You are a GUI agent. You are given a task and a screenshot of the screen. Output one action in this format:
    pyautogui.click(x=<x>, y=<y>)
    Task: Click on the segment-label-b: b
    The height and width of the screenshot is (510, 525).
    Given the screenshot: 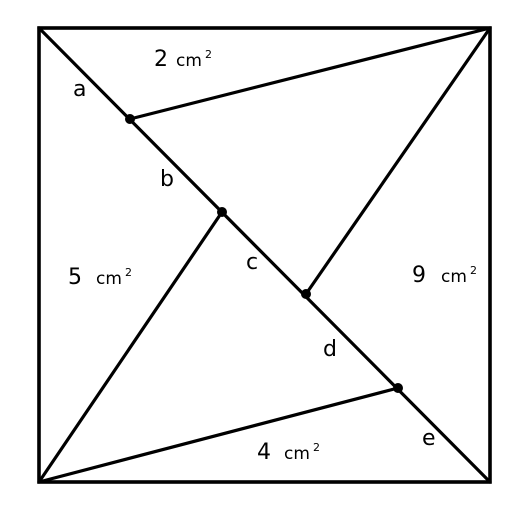 What is the action you would take?
    pyautogui.click(x=167, y=179)
    